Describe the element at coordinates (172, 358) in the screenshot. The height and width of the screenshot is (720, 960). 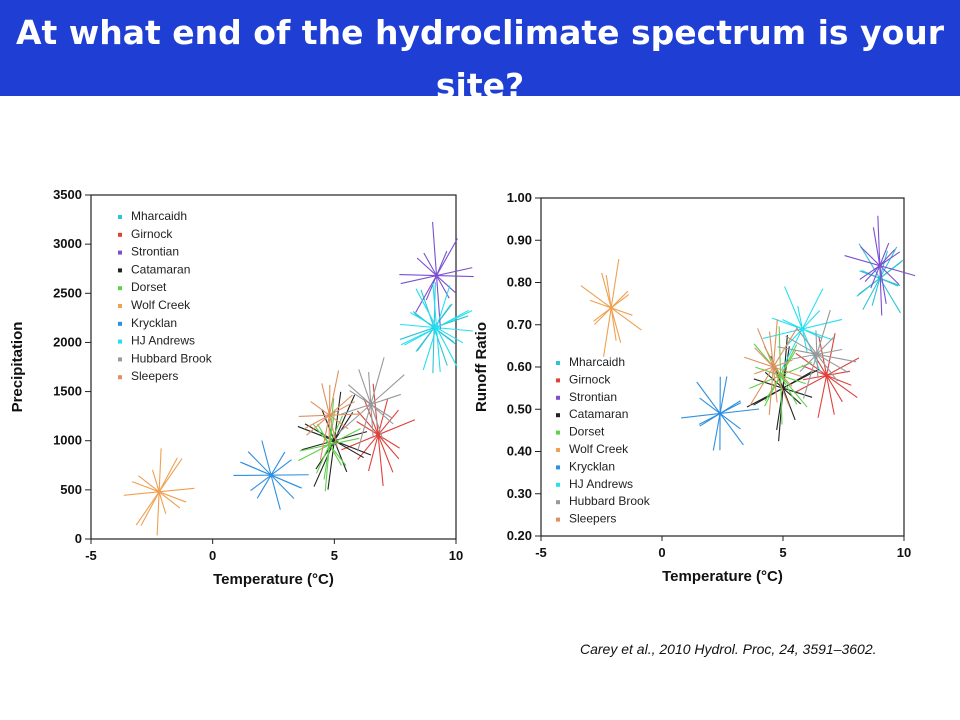
I see `chart1-legend-label-hubbard-brook: Hubbard Brook` at that location.